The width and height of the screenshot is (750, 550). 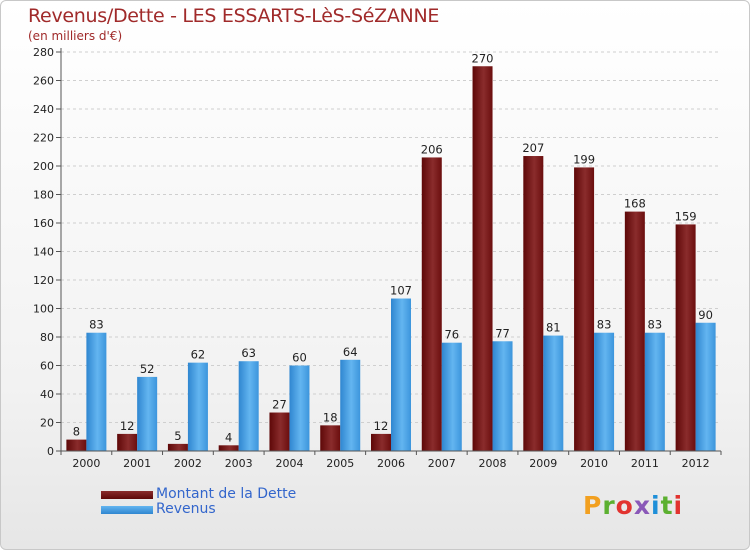 What do you see at coordinates (43, 252) in the screenshot?
I see `y-tick-label: 140` at bounding box center [43, 252].